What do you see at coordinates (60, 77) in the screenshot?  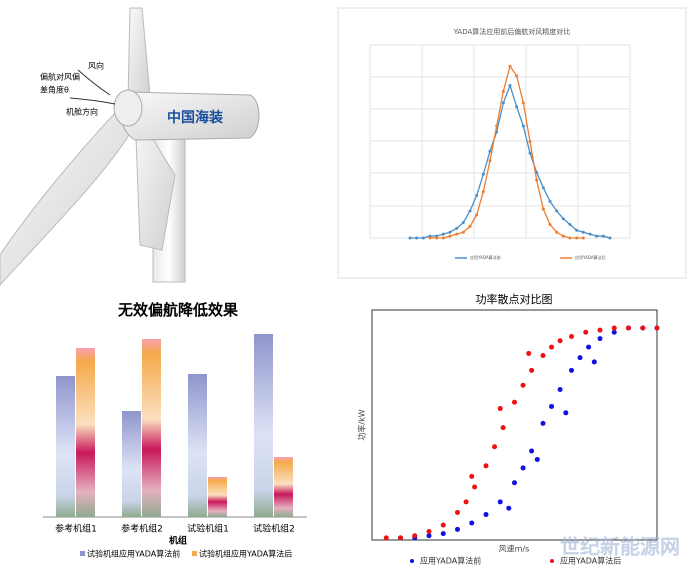 I see `label: 偏航对风偏` at bounding box center [60, 77].